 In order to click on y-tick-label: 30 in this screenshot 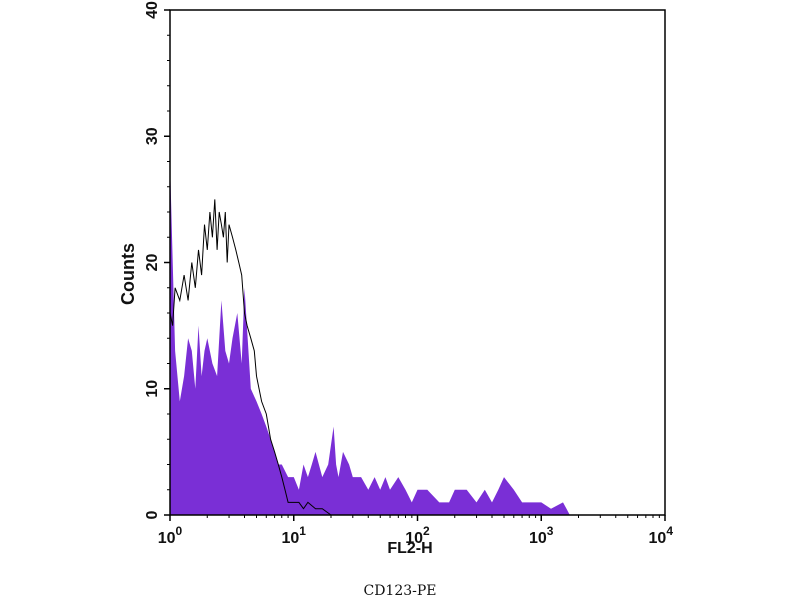, I will do `click(152, 136)`.